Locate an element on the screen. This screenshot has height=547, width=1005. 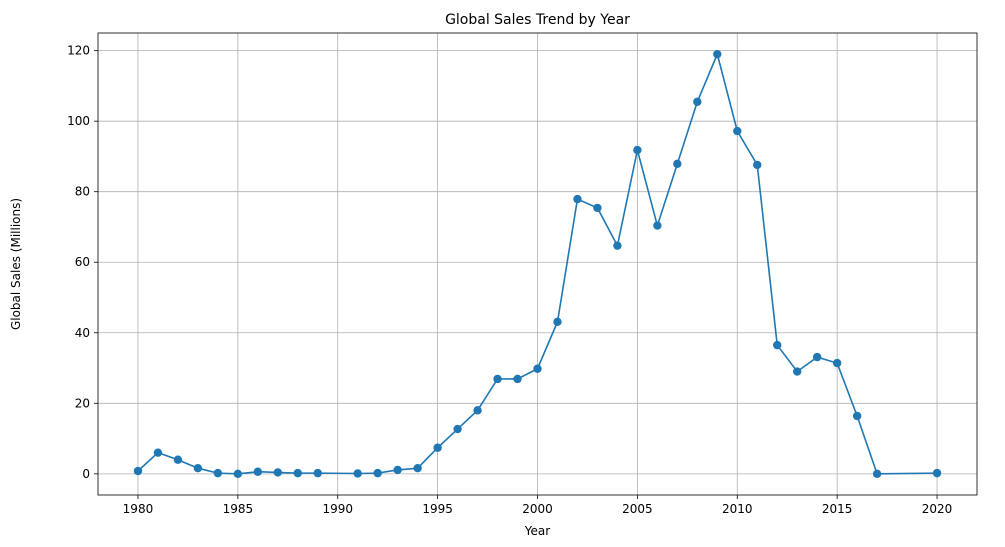
y-tick-label: 80 is located at coordinates (82, 192).